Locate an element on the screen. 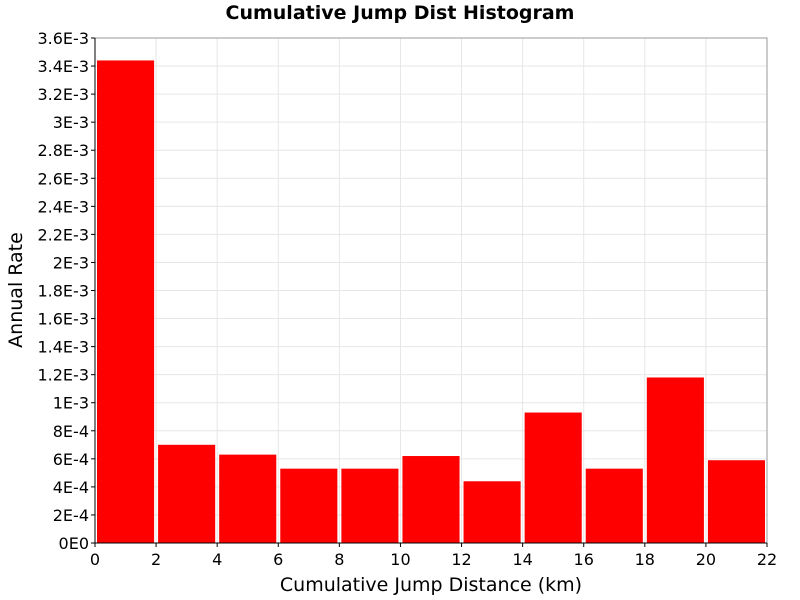  y-tick-label: 8E-4 is located at coordinates (71, 431).